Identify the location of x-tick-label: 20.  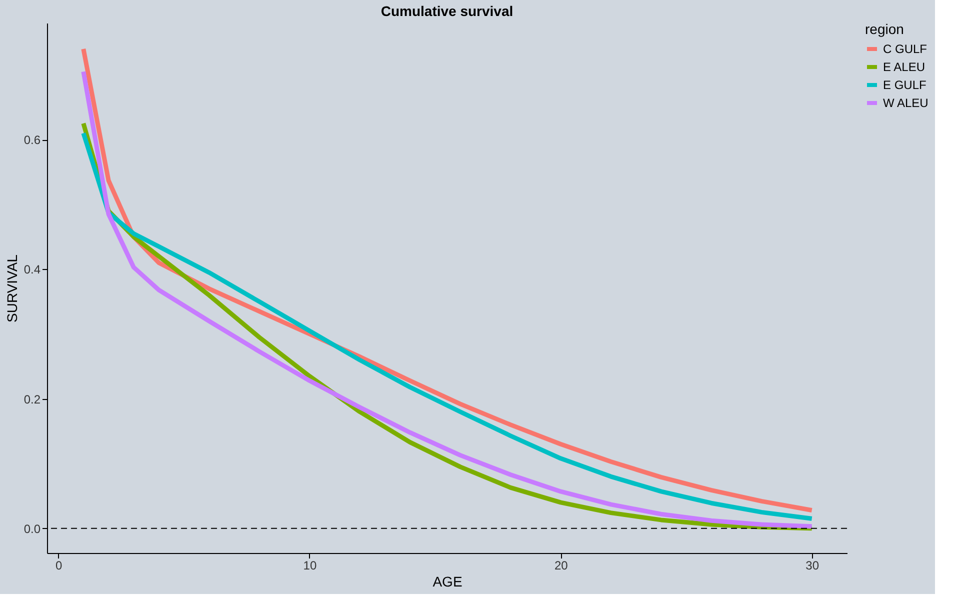
(561, 565).